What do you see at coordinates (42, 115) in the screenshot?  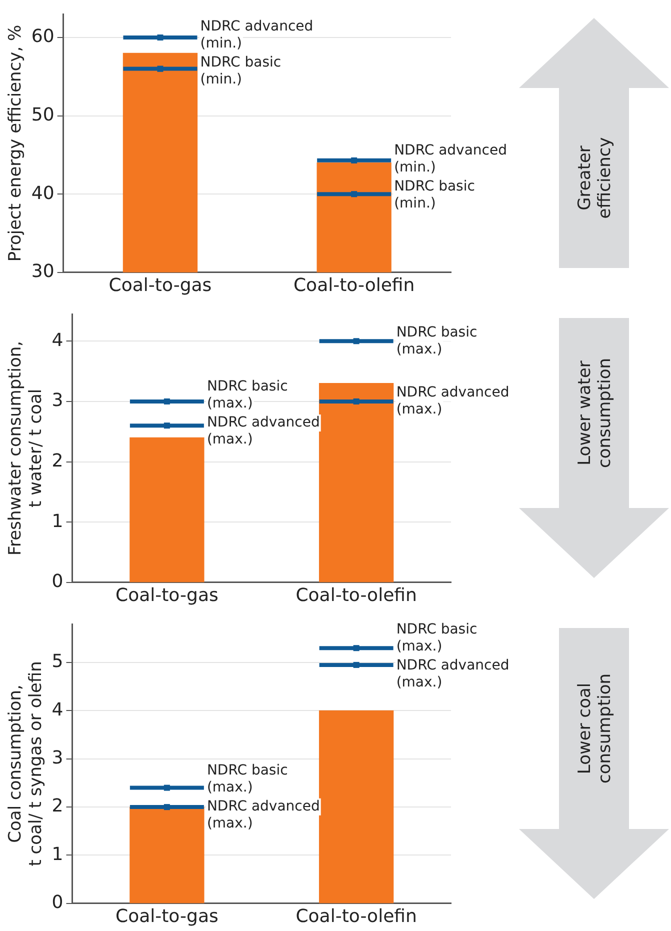 I see `y-tick-label: 50` at bounding box center [42, 115].